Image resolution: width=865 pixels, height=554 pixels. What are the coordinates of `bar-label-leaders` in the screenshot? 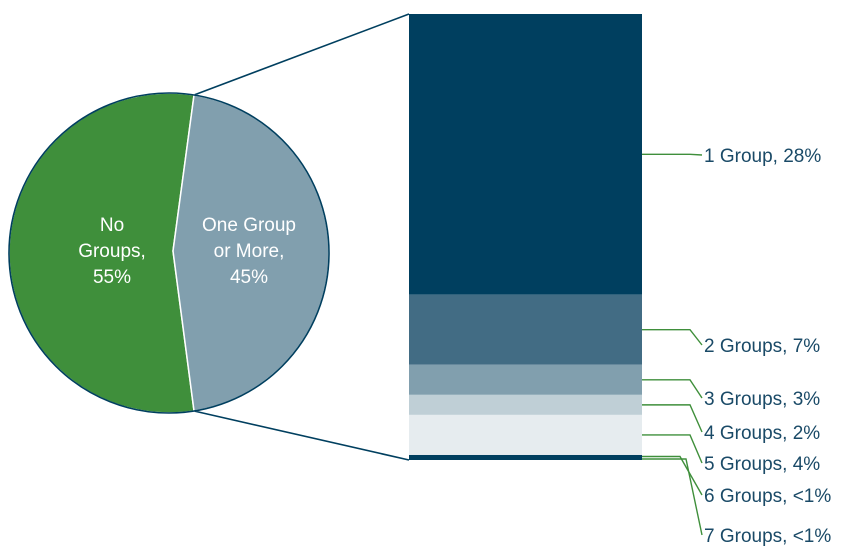 It's located at (672, 344).